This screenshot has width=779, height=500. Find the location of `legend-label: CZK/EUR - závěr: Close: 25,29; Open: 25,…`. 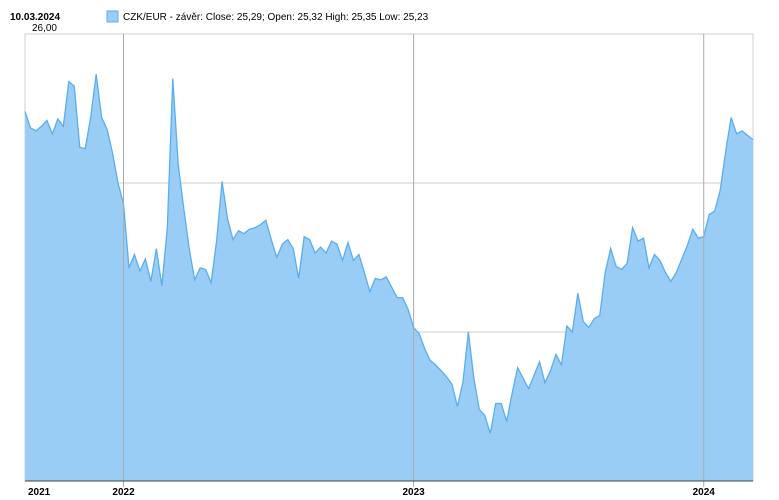

legend-label: CZK/EUR - závěr: Close: 25,29; Open: 25,… is located at coordinates (276, 17).